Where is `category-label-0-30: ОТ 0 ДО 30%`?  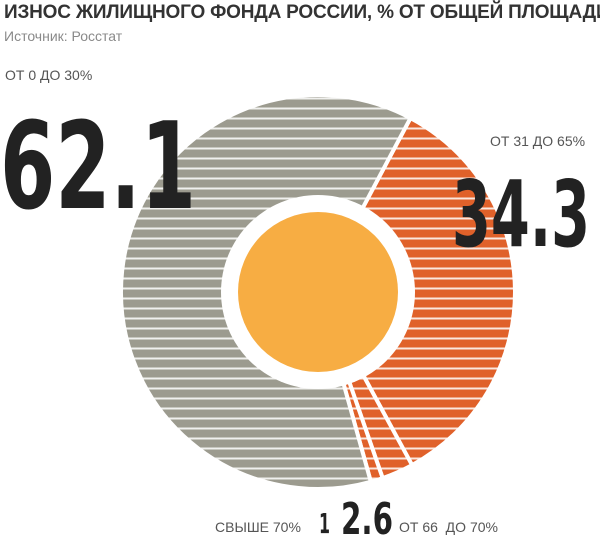
category-label-0-30: ОТ 0 ДО 30% is located at coordinates (48, 75).